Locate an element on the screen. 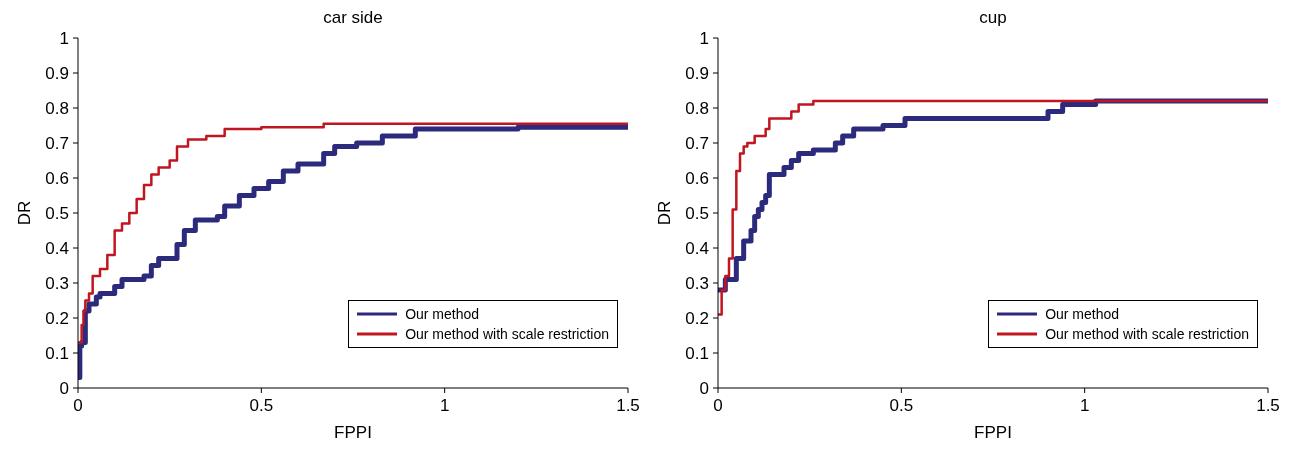  chart-title: car side is located at coordinates (353, 18).